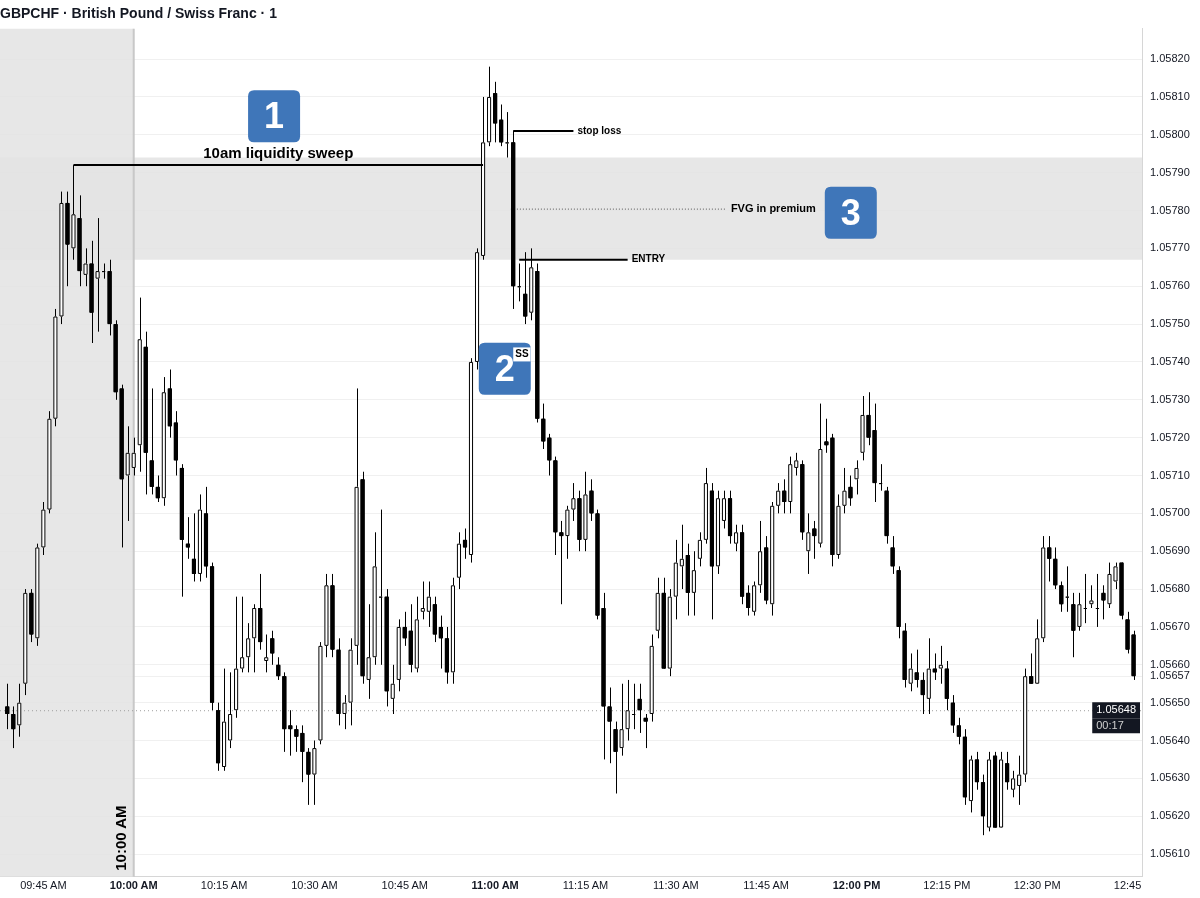  Describe the element at coordinates (1170, 675) in the screenshot. I see `y-tick-label: 1.05657` at that location.